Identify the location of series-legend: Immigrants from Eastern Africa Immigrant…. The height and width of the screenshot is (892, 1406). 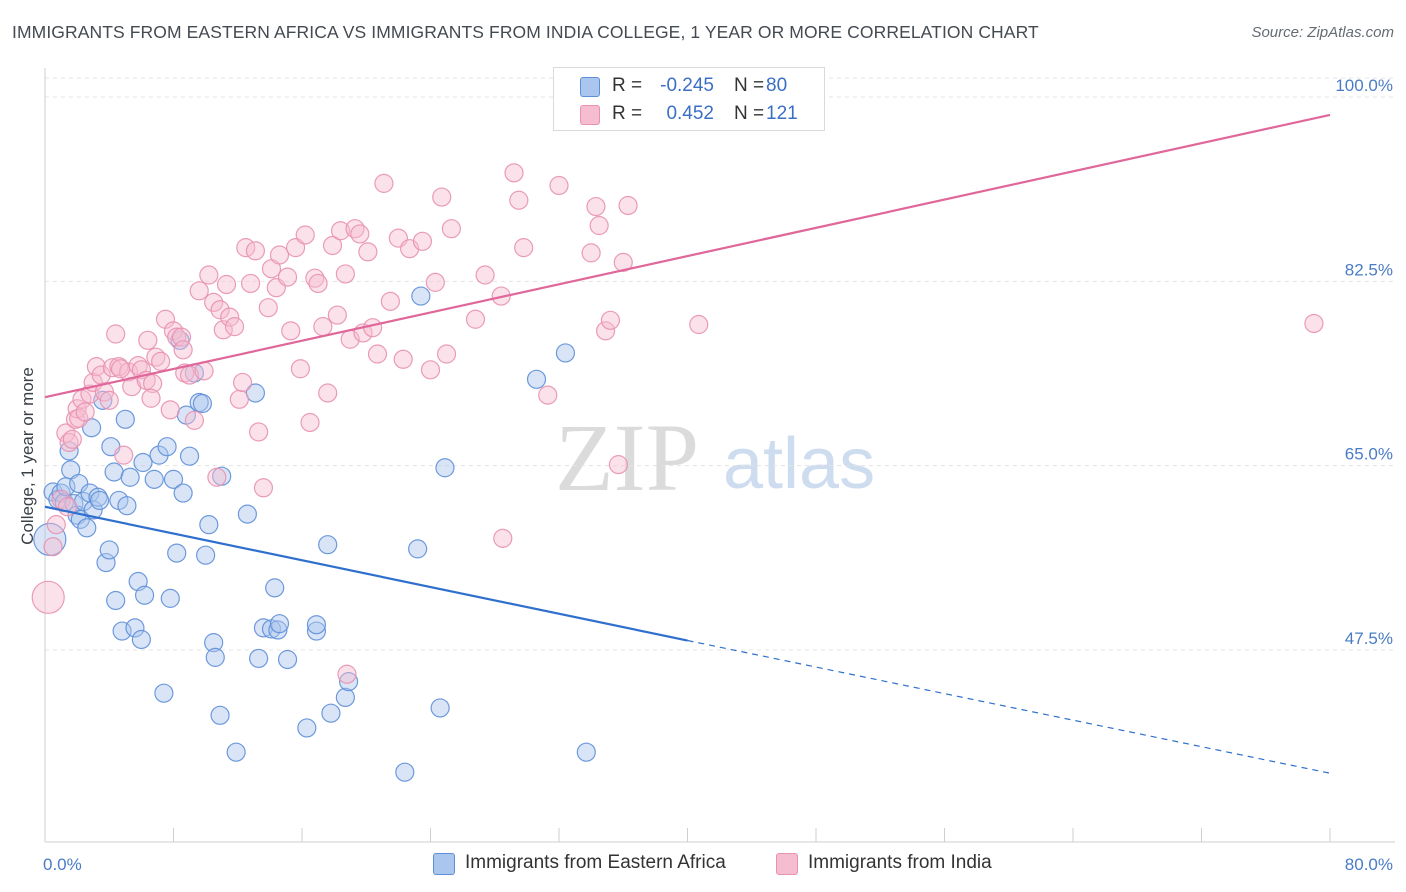
(703, 864).